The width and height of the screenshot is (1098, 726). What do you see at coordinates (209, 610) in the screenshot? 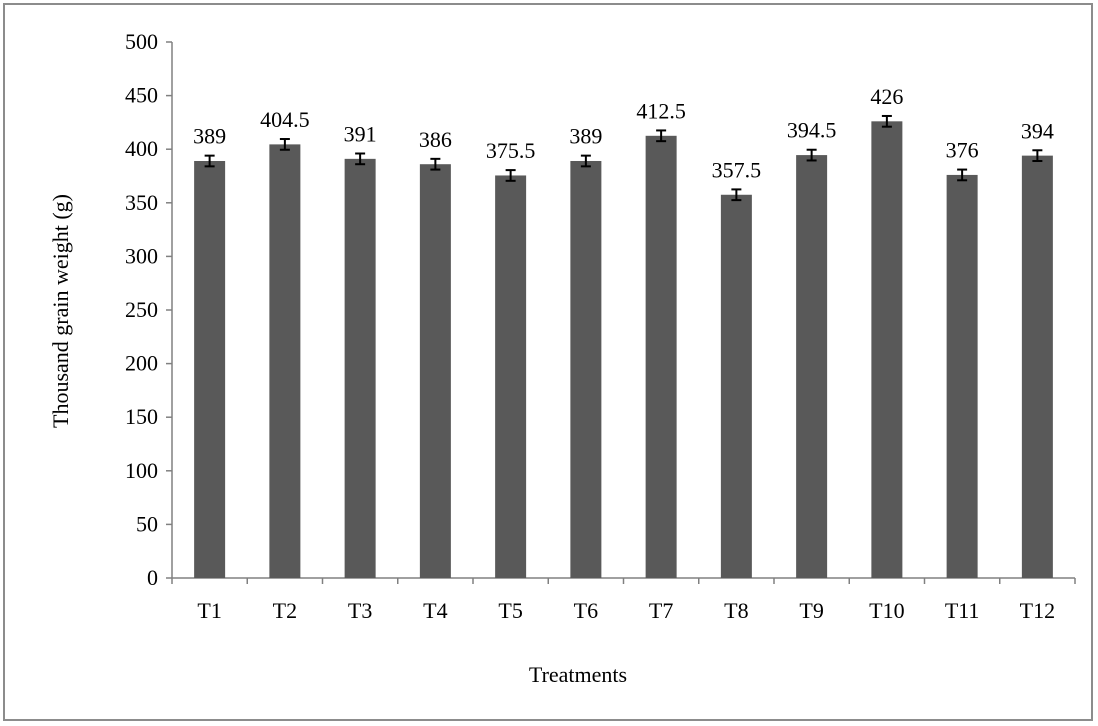
I see `x-tick-label: T1` at bounding box center [209, 610].